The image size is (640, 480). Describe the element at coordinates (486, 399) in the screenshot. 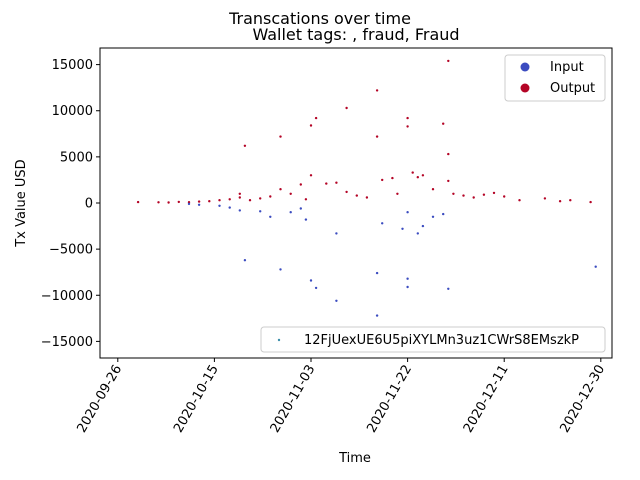

I see `x-tick-label: 2020-12-11` at that location.